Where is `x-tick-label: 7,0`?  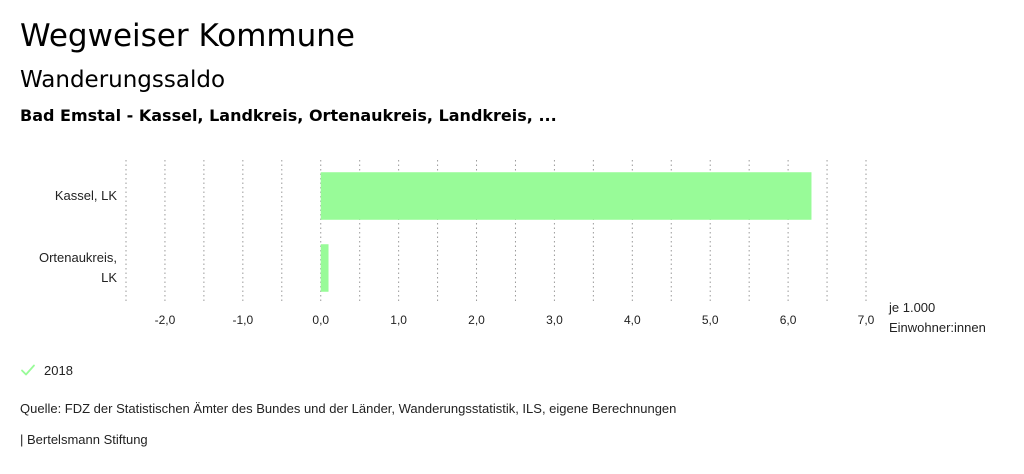
x-tick-label: 7,0 is located at coordinates (866, 320).